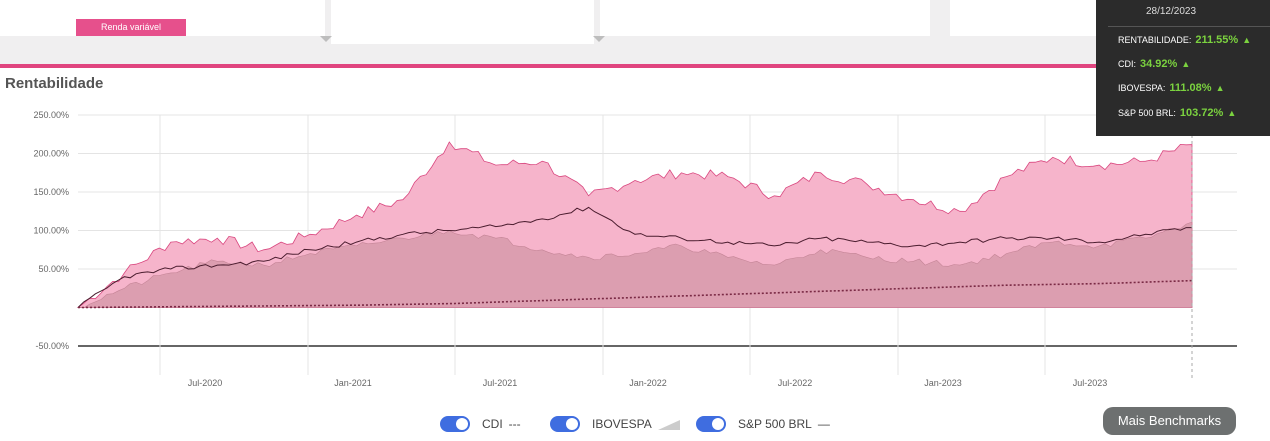 The height and width of the screenshot is (441, 1270). I want to click on y-tick-label: 100.00%, so click(51, 231).